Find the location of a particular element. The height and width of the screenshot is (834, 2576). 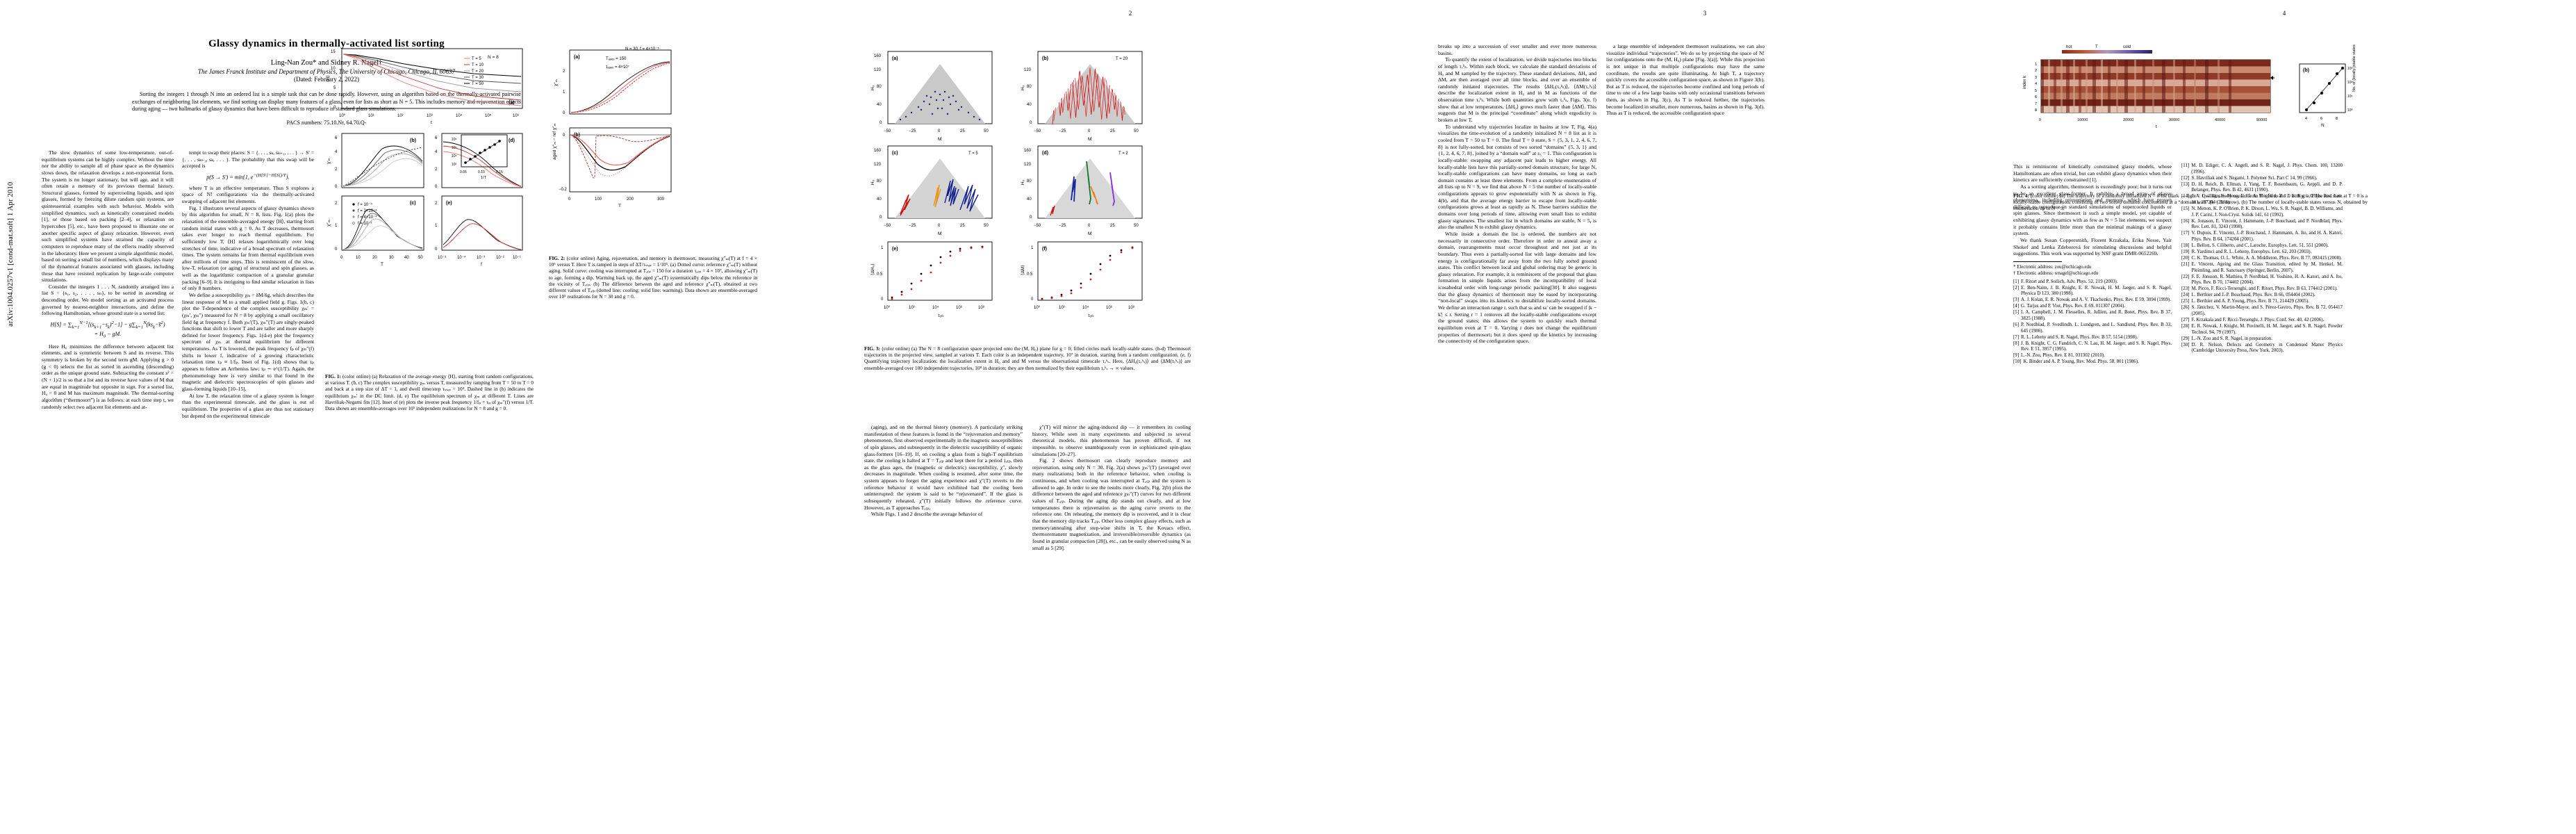

reference-number: [9] is located at coordinates (2016, 356).